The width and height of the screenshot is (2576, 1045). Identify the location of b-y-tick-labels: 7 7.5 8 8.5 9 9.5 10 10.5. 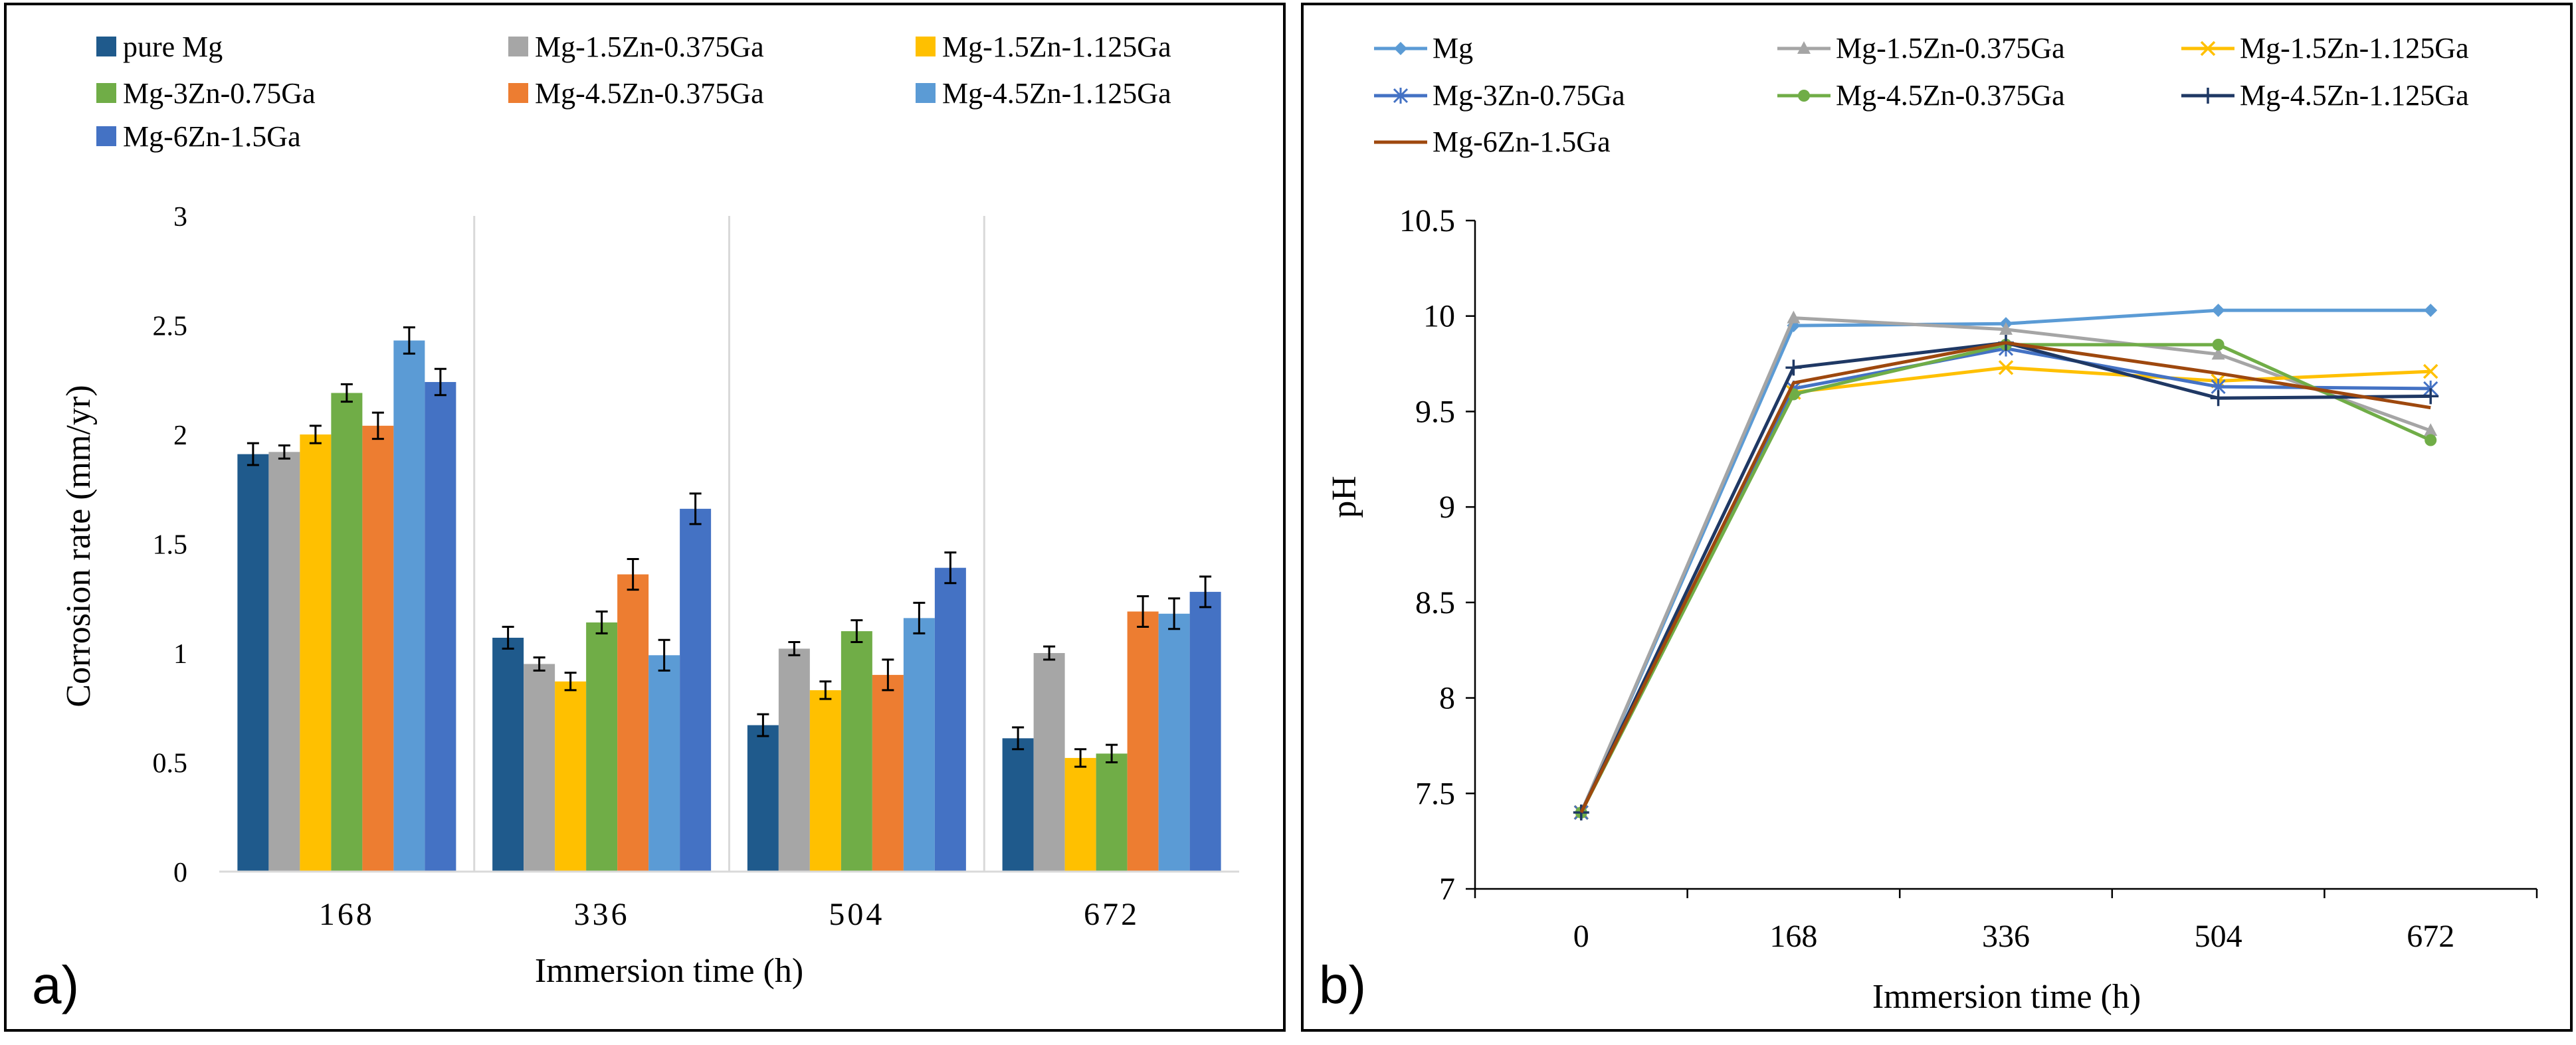
(1427, 555).